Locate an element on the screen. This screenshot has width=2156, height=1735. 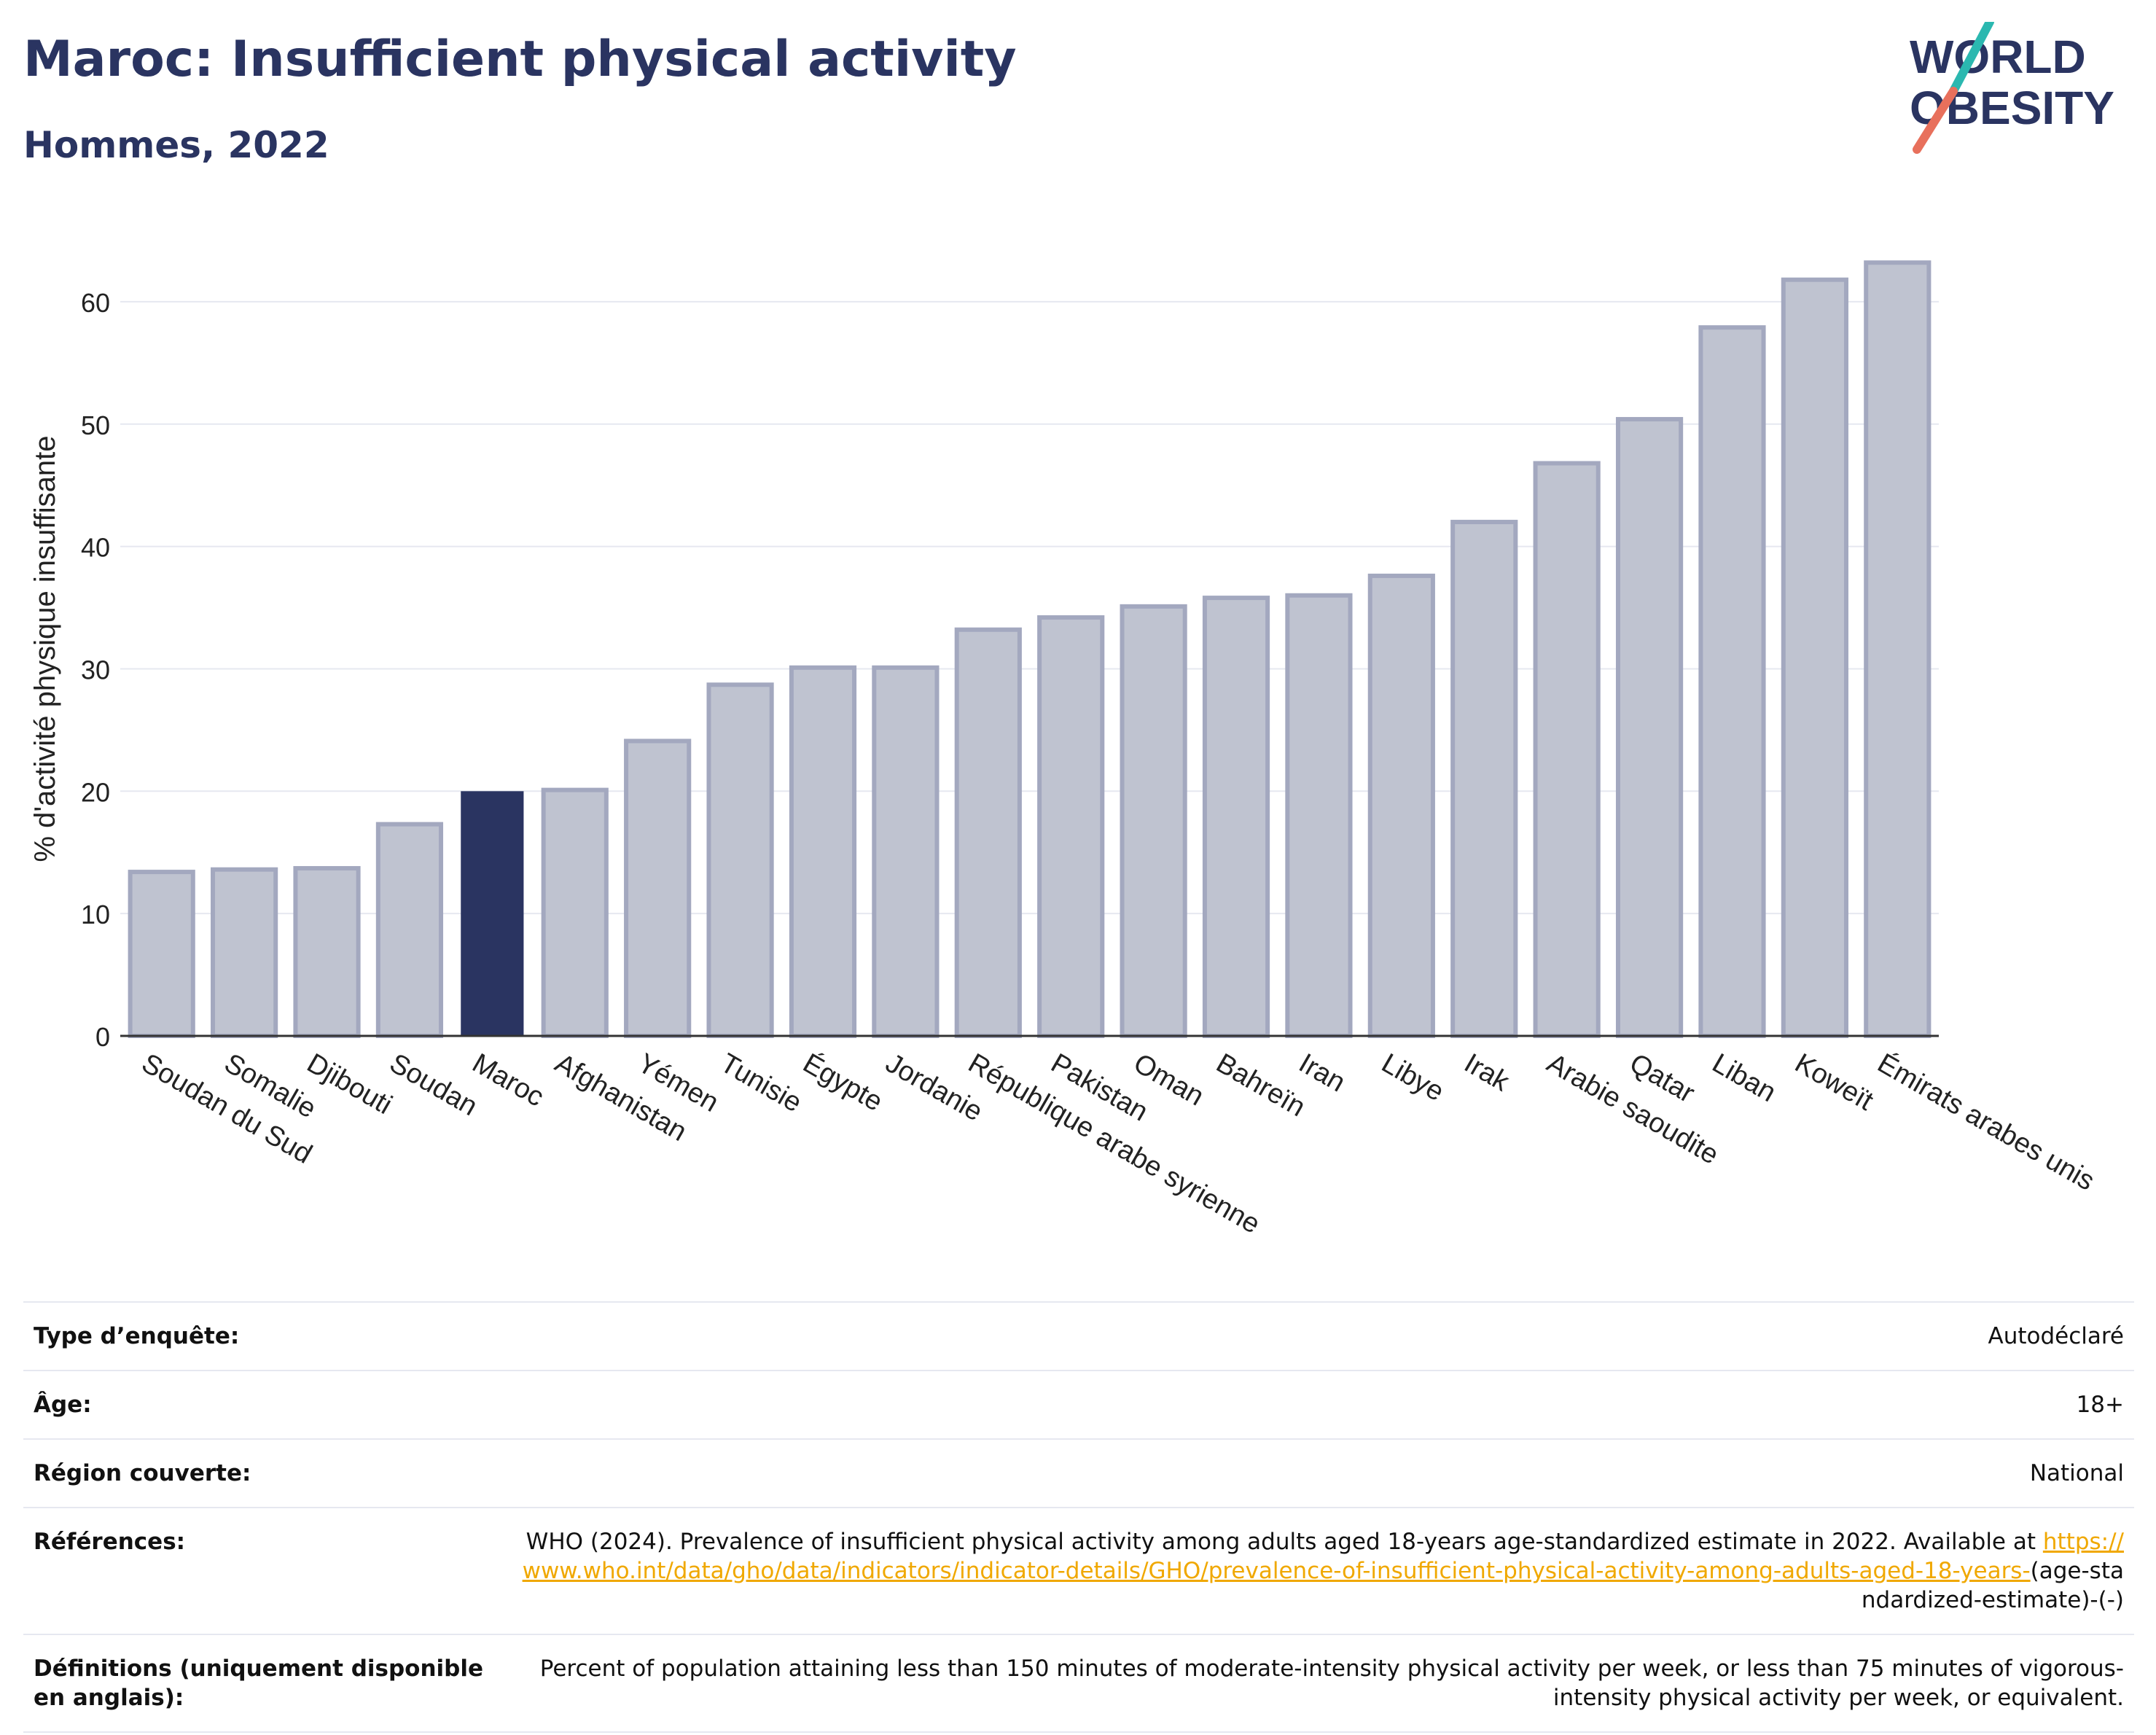
bar-soudan is located at coordinates (410, 930).